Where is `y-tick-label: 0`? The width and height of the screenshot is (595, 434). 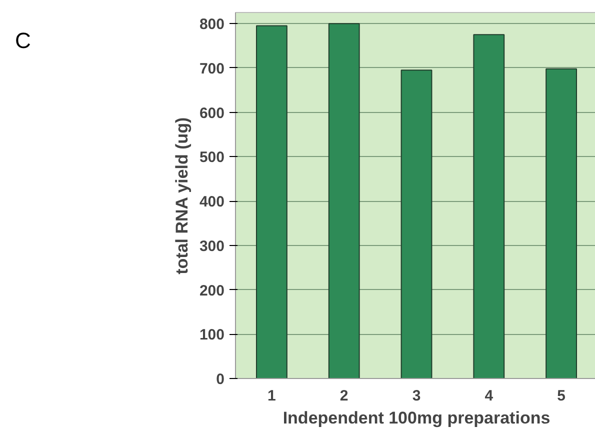
y-tick-label: 0 is located at coordinates (220, 379).